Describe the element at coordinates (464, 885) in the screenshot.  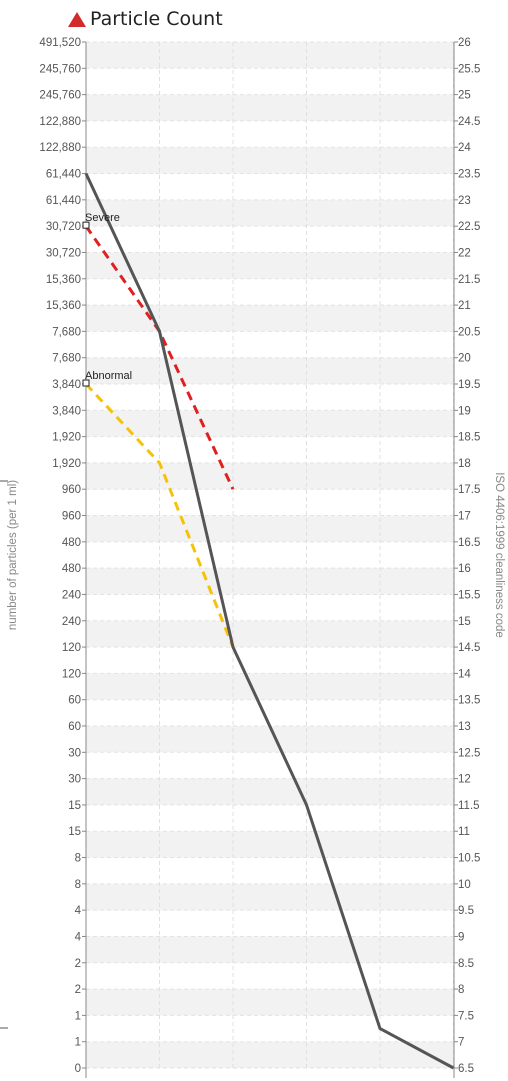
I see `right-tick-label: 10` at that location.